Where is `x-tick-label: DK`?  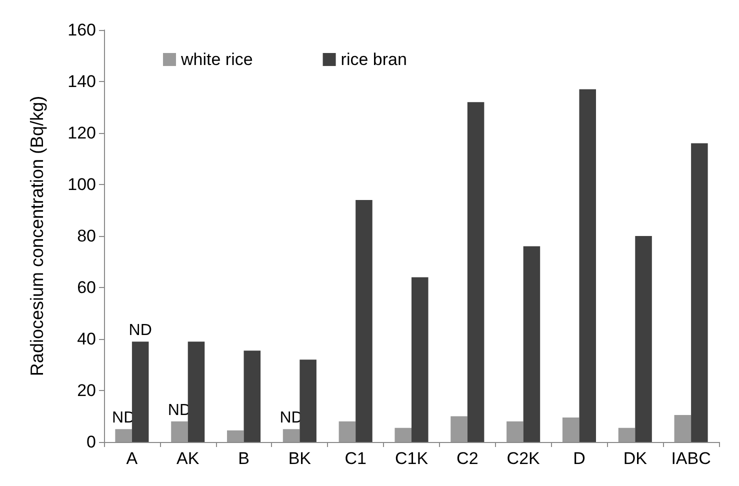 x-tick-label: DK is located at coordinates (635, 458).